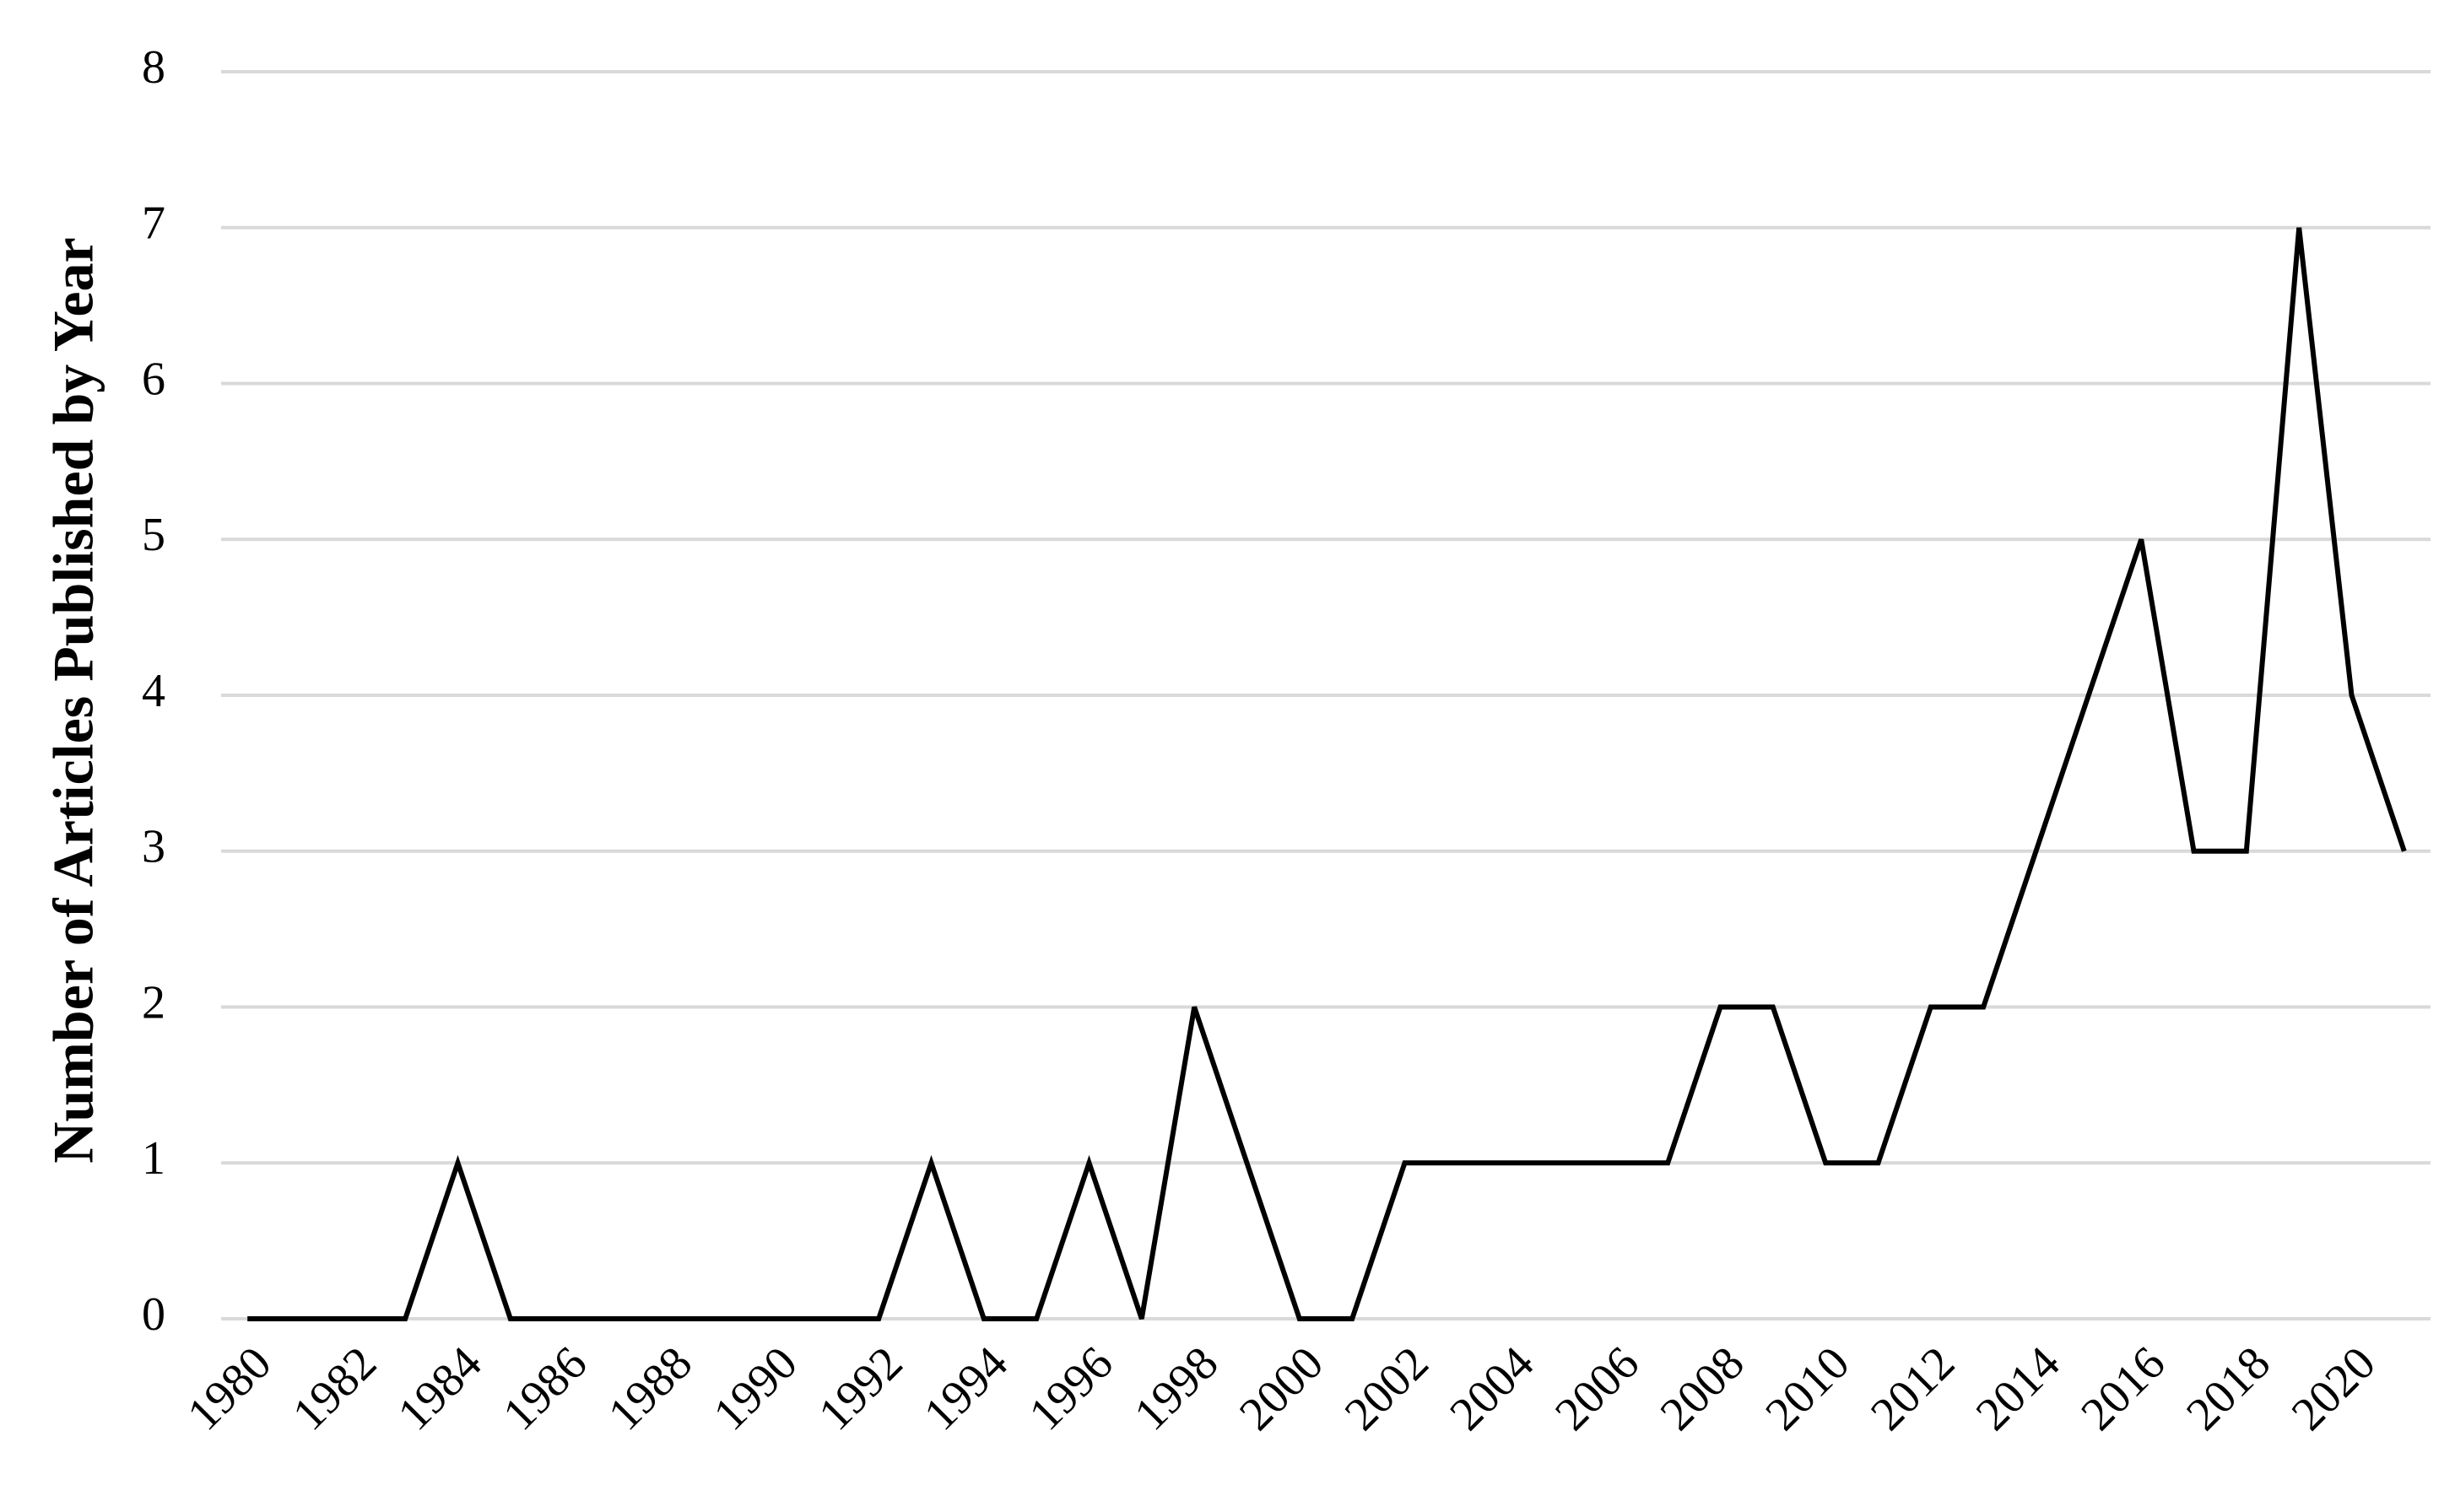 The image size is (2455, 1512). Describe the element at coordinates (1913, 1388) in the screenshot. I see `x-tick-label: 2012` at that location.